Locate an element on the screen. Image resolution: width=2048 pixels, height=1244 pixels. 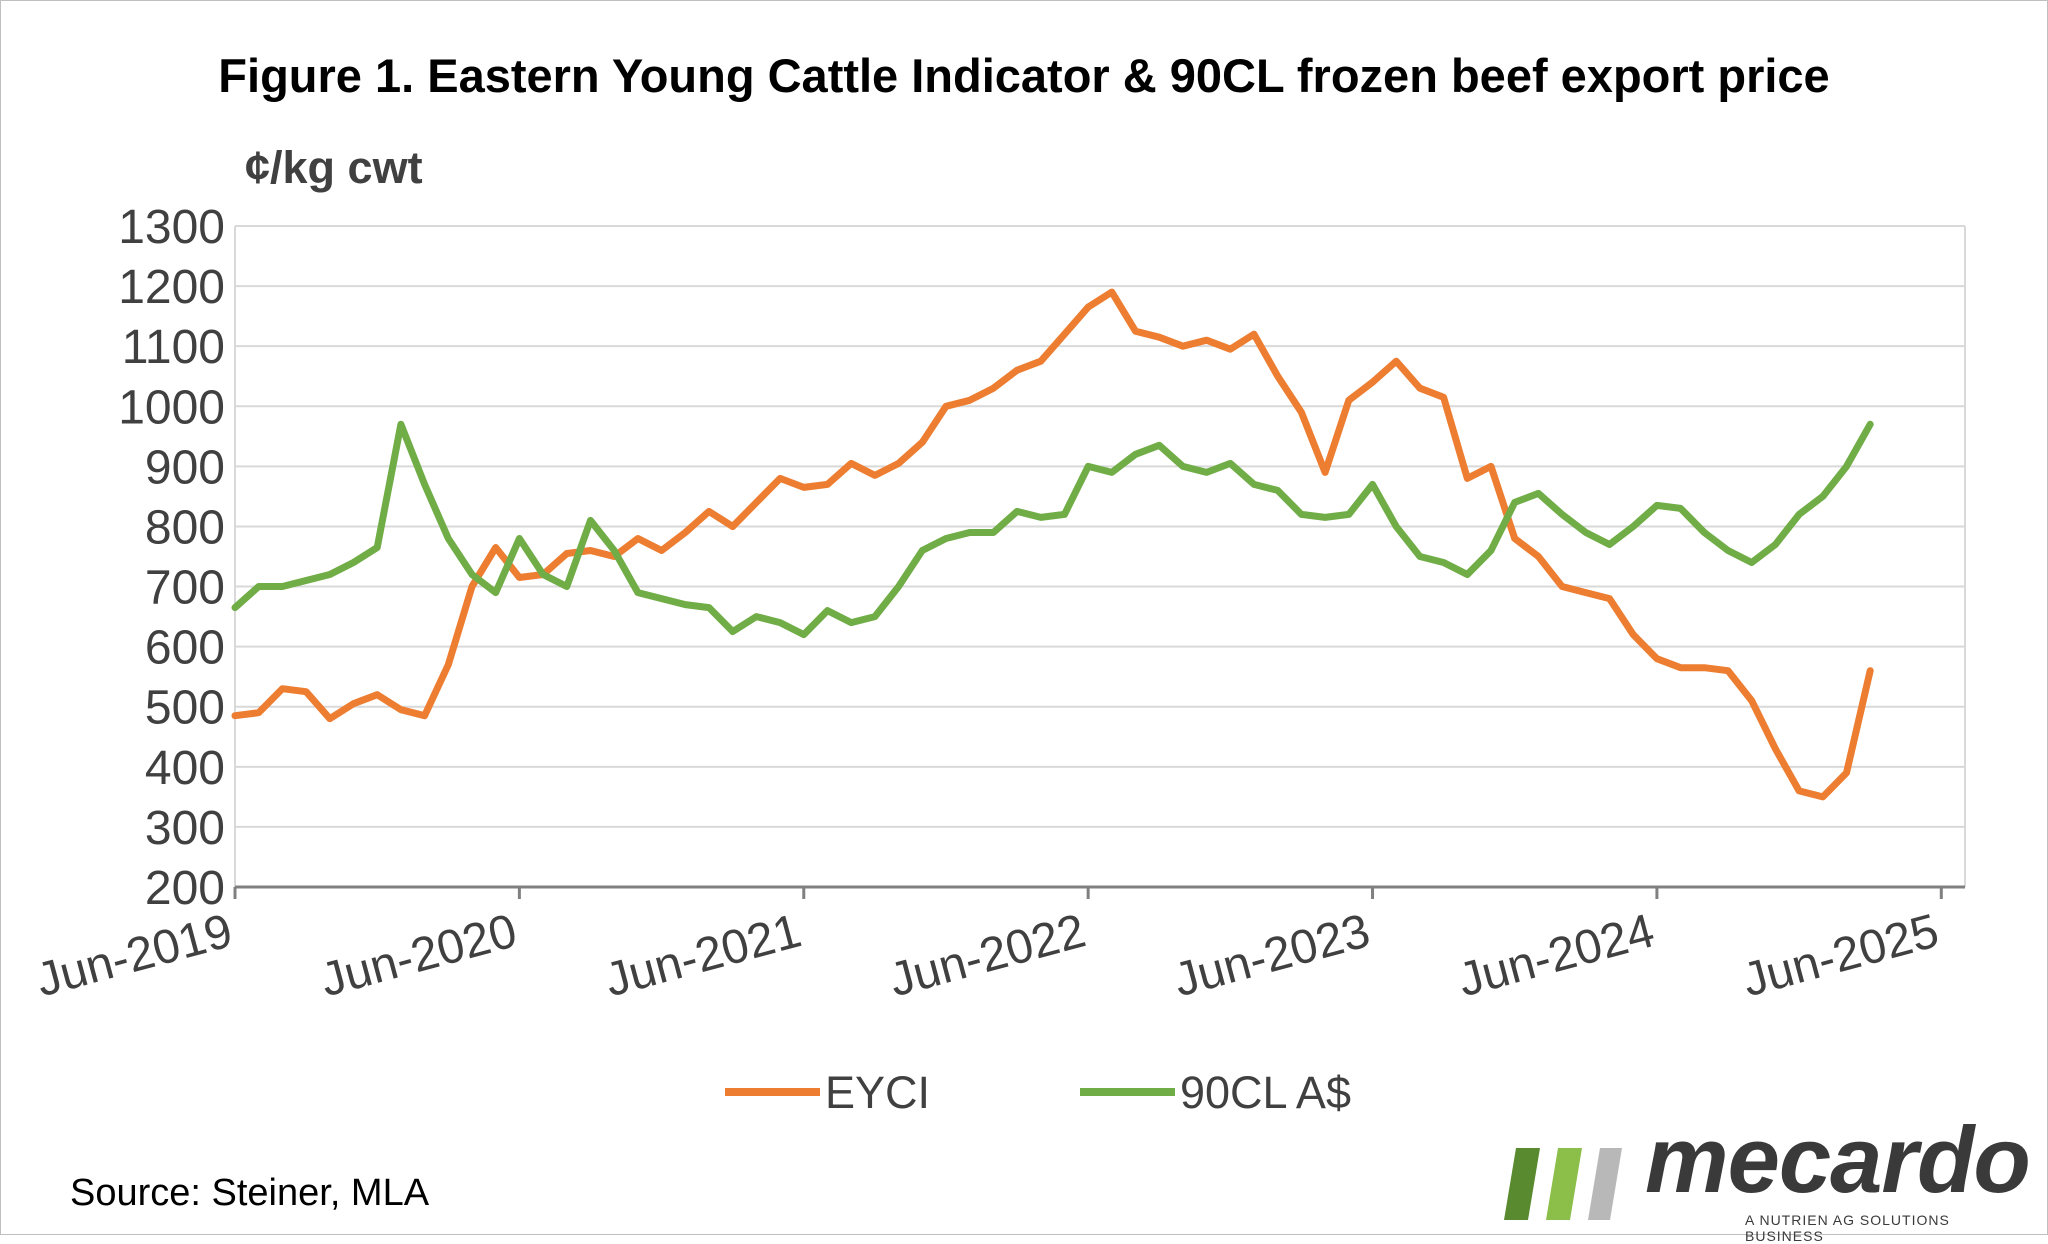
y-axis-ticks: 200 300 400 500 600 700 800 900 1000 1100 1200 1300 is located at coordinates (171, 558).